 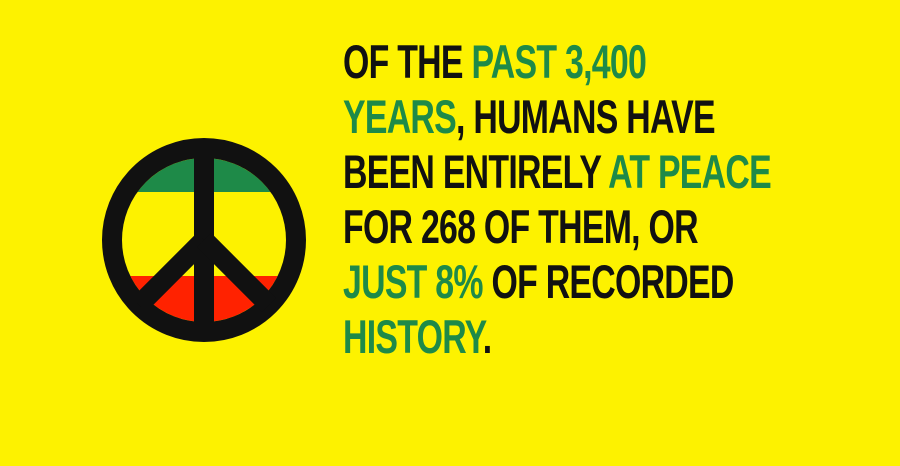 I want to click on fact-line: BEEN ENTIRELY AT PEACE, so click(x=557, y=171).